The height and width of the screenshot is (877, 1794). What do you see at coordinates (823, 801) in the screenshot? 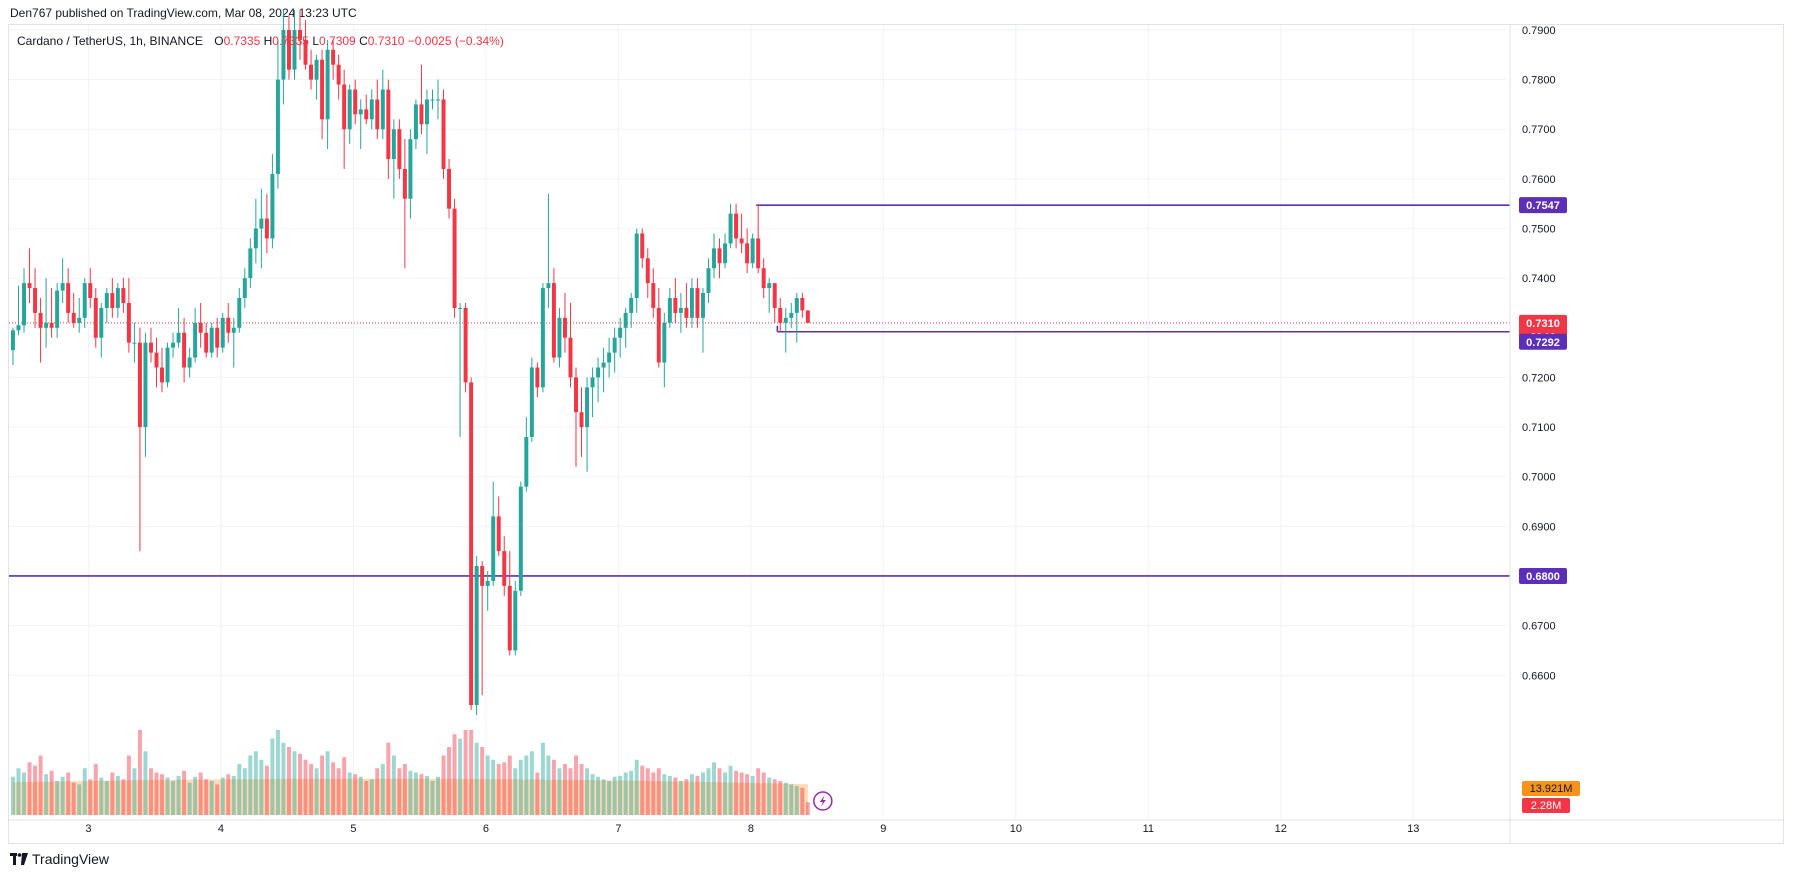
I see `lightning-icon` at bounding box center [823, 801].